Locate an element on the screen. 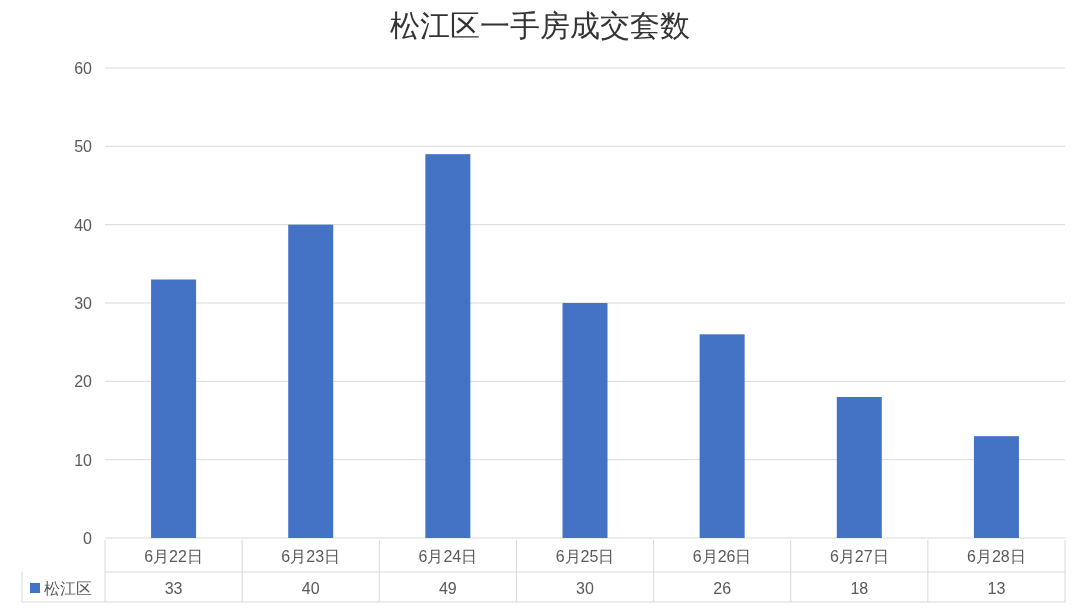 The width and height of the screenshot is (1080, 612). chart-title: 松江区一手房成交套数 is located at coordinates (540, 25).